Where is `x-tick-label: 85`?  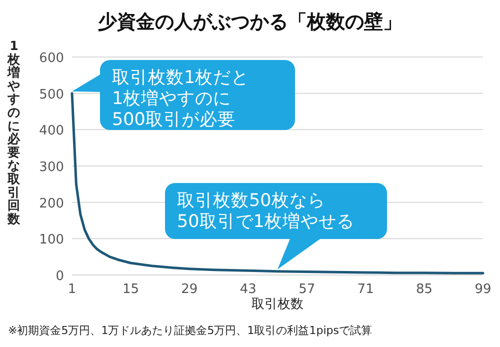
x-tick-label: 85 is located at coordinates (424, 289).